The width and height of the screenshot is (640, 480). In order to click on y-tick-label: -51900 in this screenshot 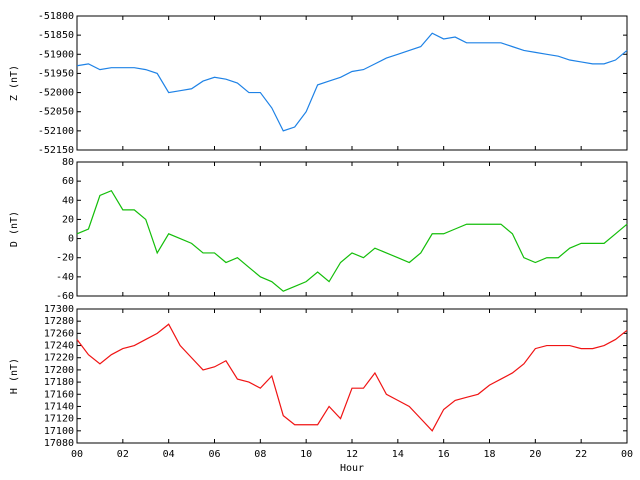, I will do `click(56, 54)`.